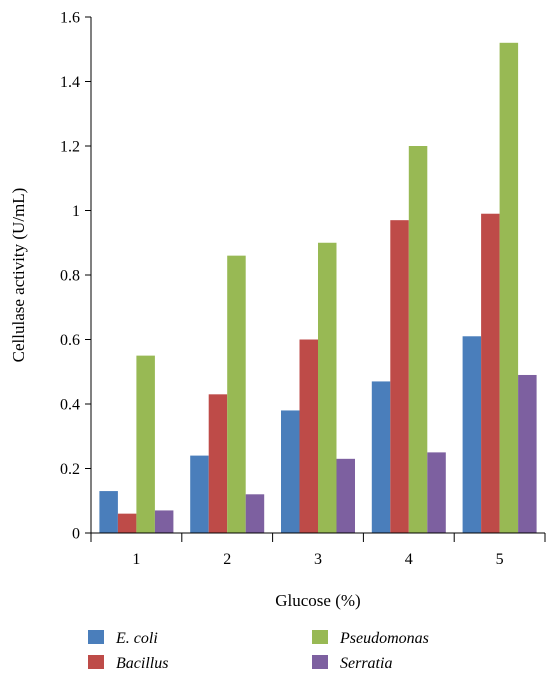  I want to click on y-tick-label: 1.4, so click(70, 82).